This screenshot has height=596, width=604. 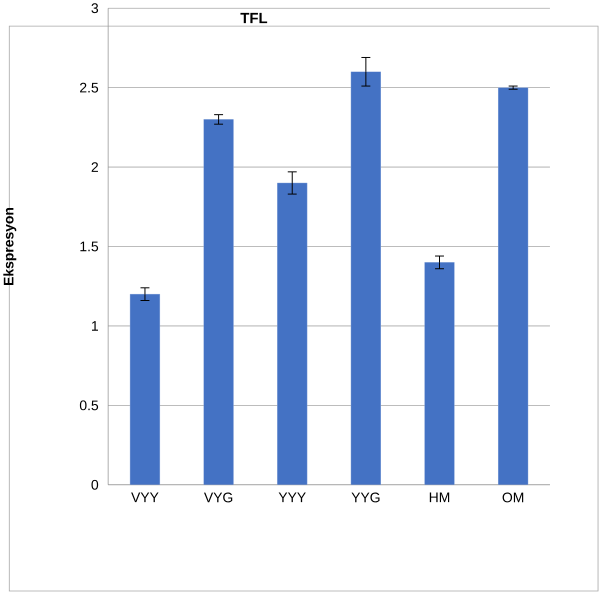 I want to click on y-axis-title: Ekspresyon, so click(x=9, y=246).